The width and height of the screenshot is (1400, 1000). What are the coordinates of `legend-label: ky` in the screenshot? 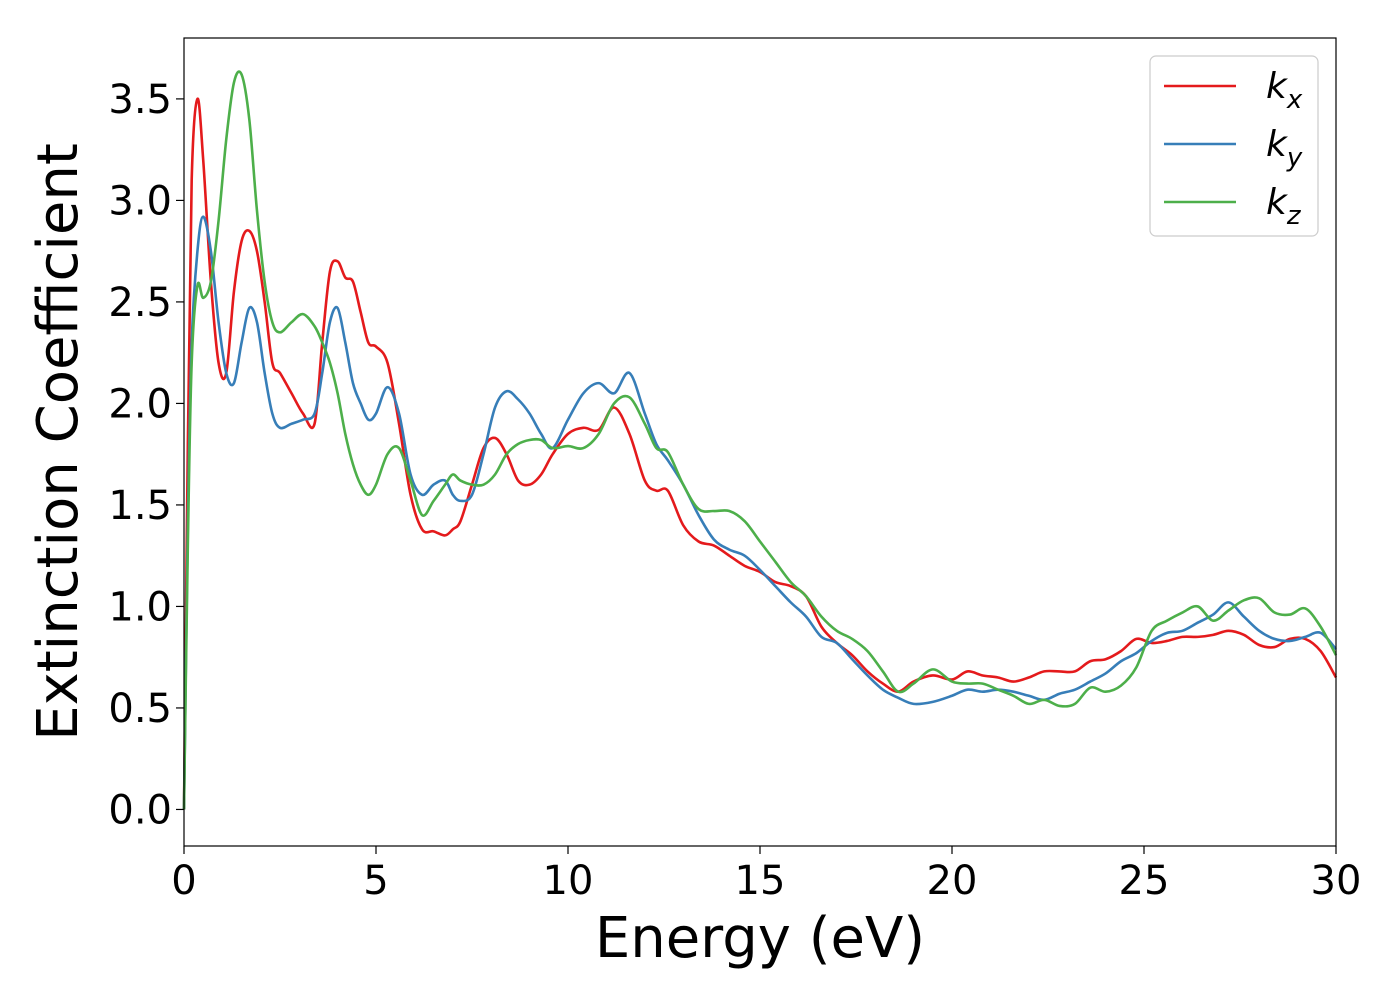 It's located at (1284, 148).